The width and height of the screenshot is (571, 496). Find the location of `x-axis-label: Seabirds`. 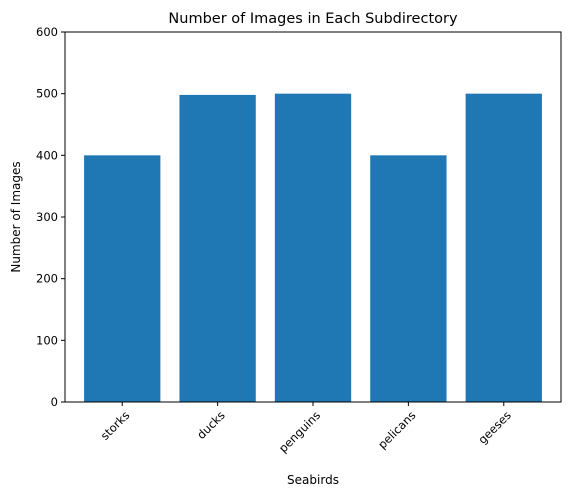

x-axis-label: Seabirds is located at coordinates (313, 480).